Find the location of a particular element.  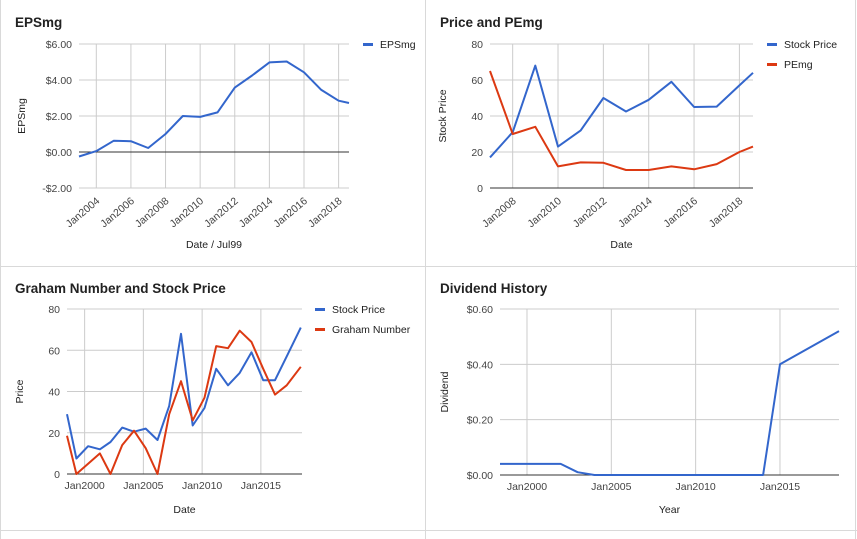

y-tick-label: $4.00 is located at coordinates (59, 81).